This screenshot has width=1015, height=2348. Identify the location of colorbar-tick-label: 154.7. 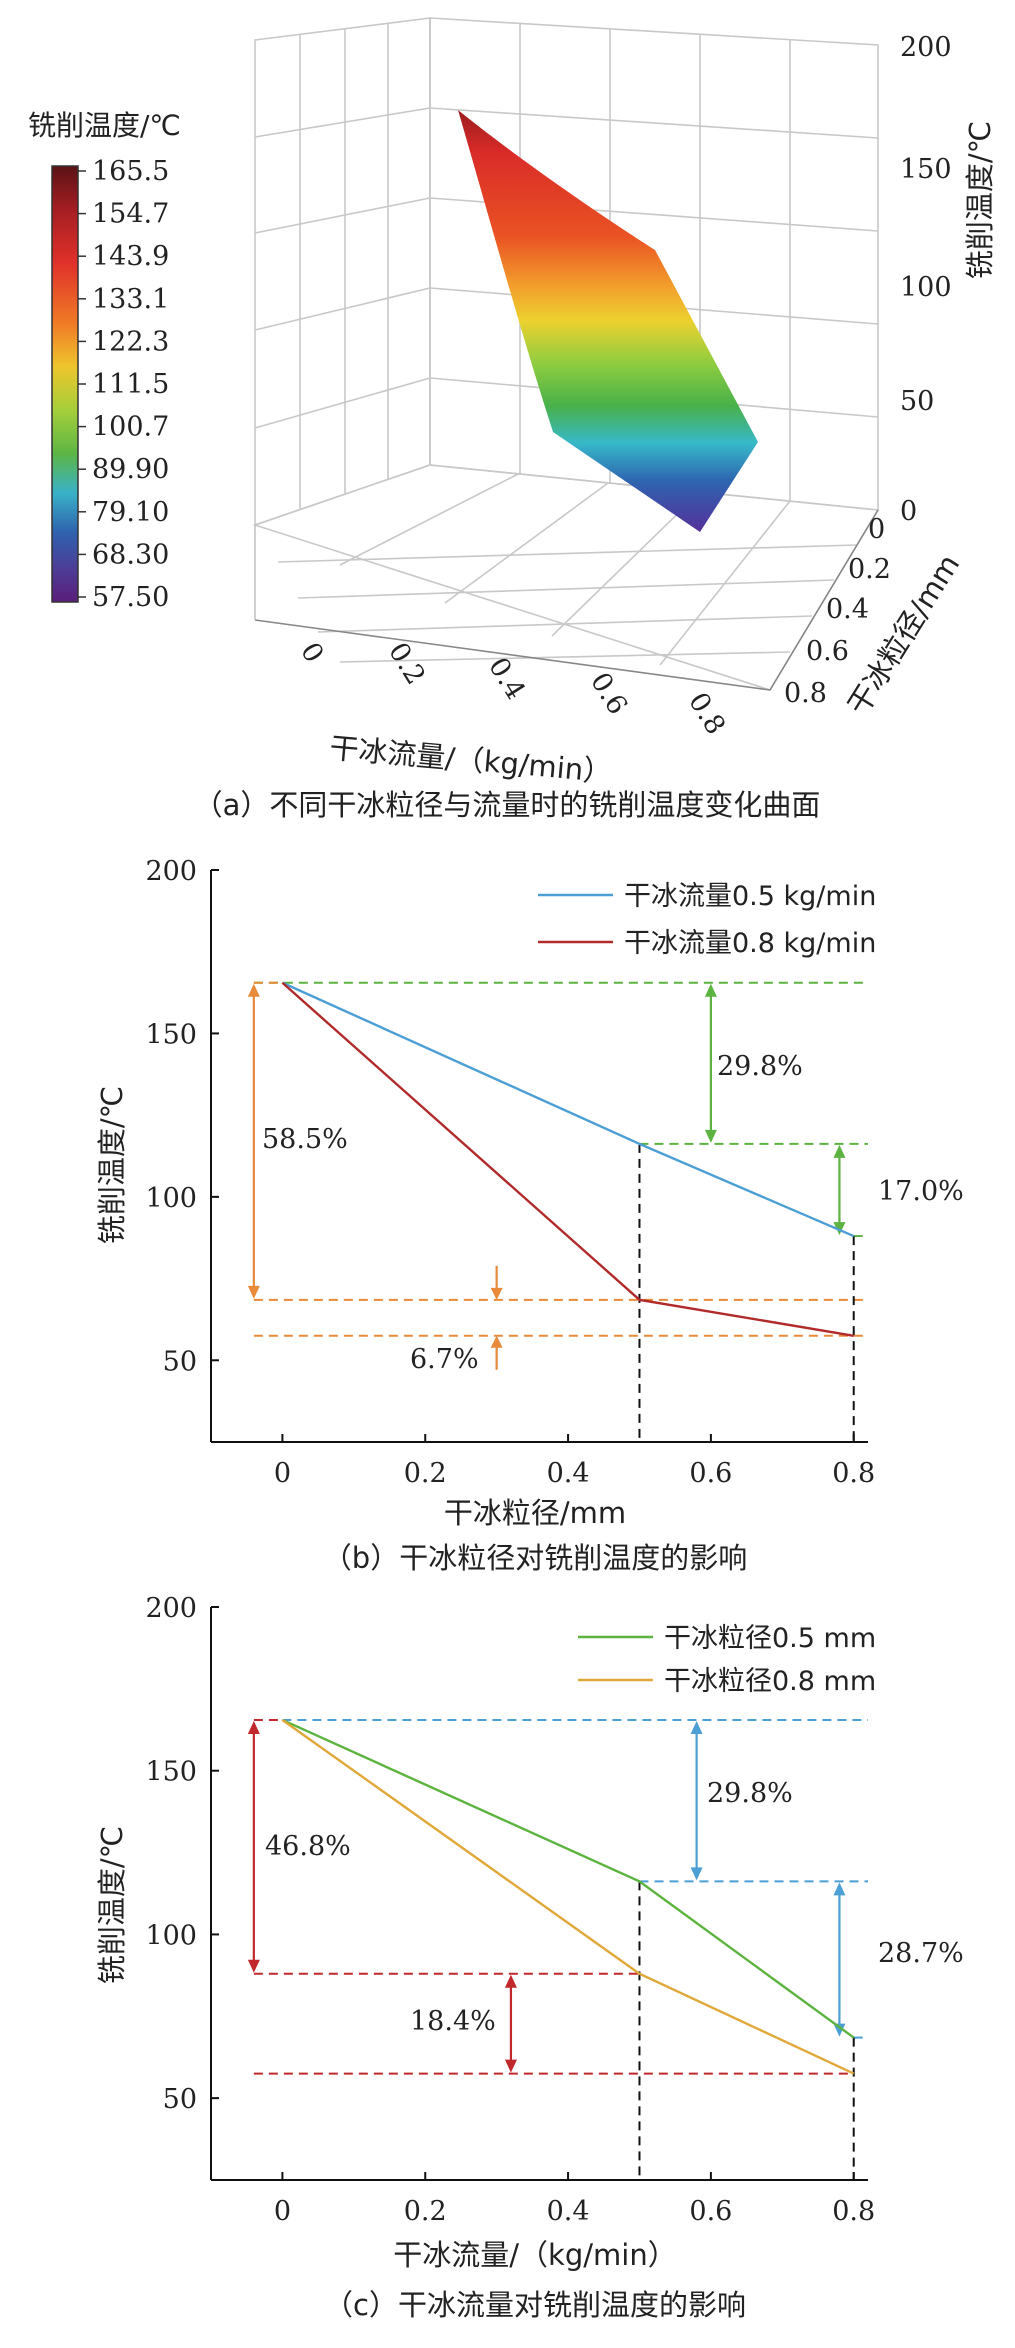
(130, 214).